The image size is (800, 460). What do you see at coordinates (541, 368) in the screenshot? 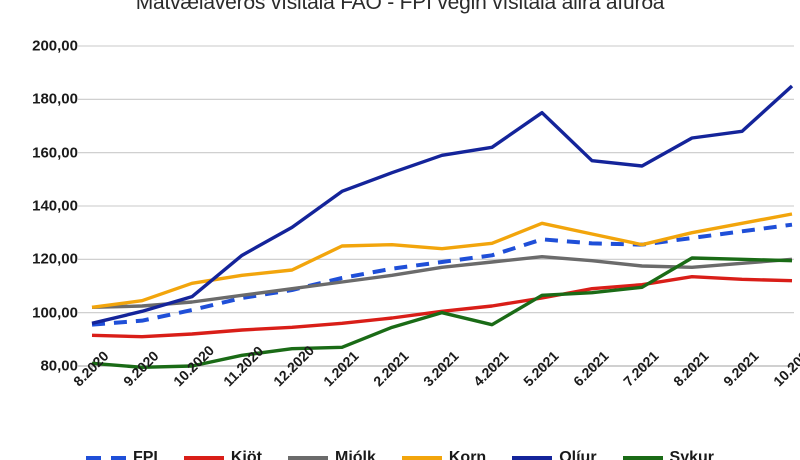
I see `x-axis-tick-label: 5.2021` at bounding box center [541, 368].